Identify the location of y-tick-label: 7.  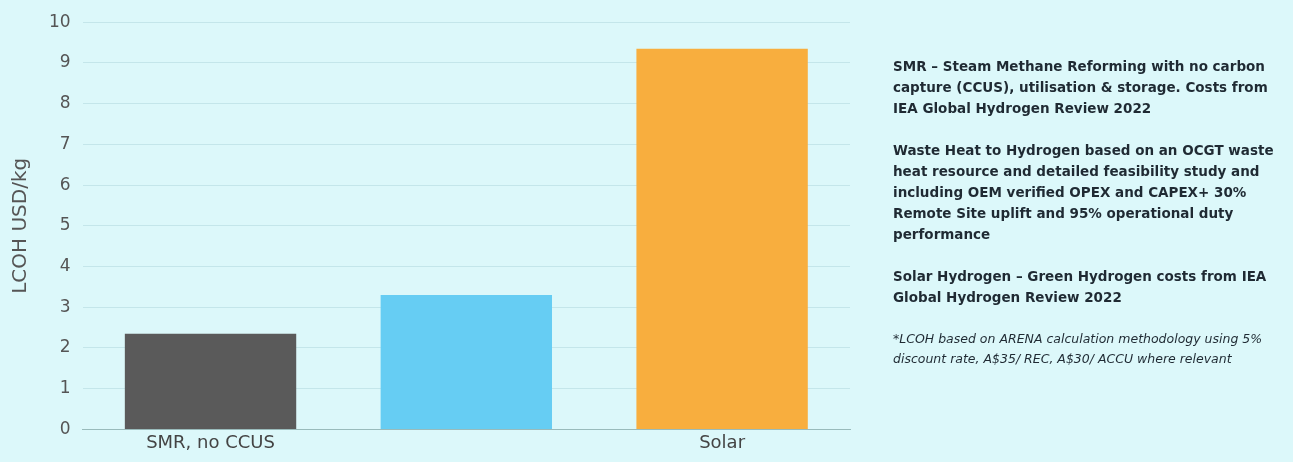
(65, 142).